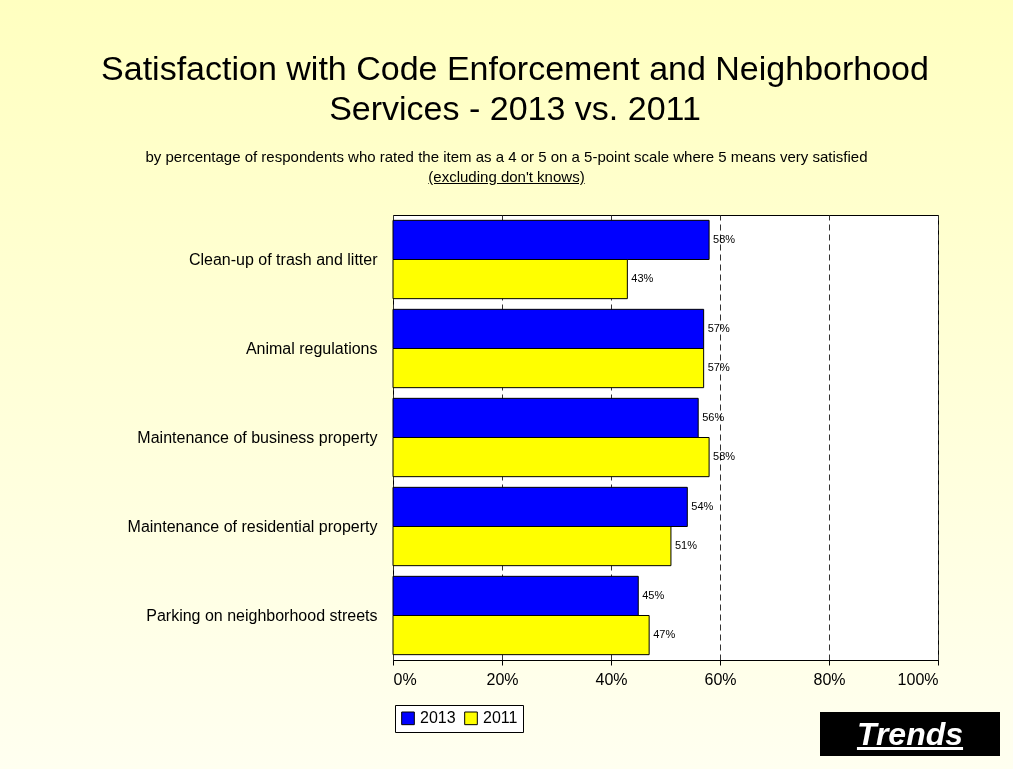 This screenshot has height=769, width=1013. What do you see at coordinates (713, 416) in the screenshot?
I see `data-label: 56%` at bounding box center [713, 416].